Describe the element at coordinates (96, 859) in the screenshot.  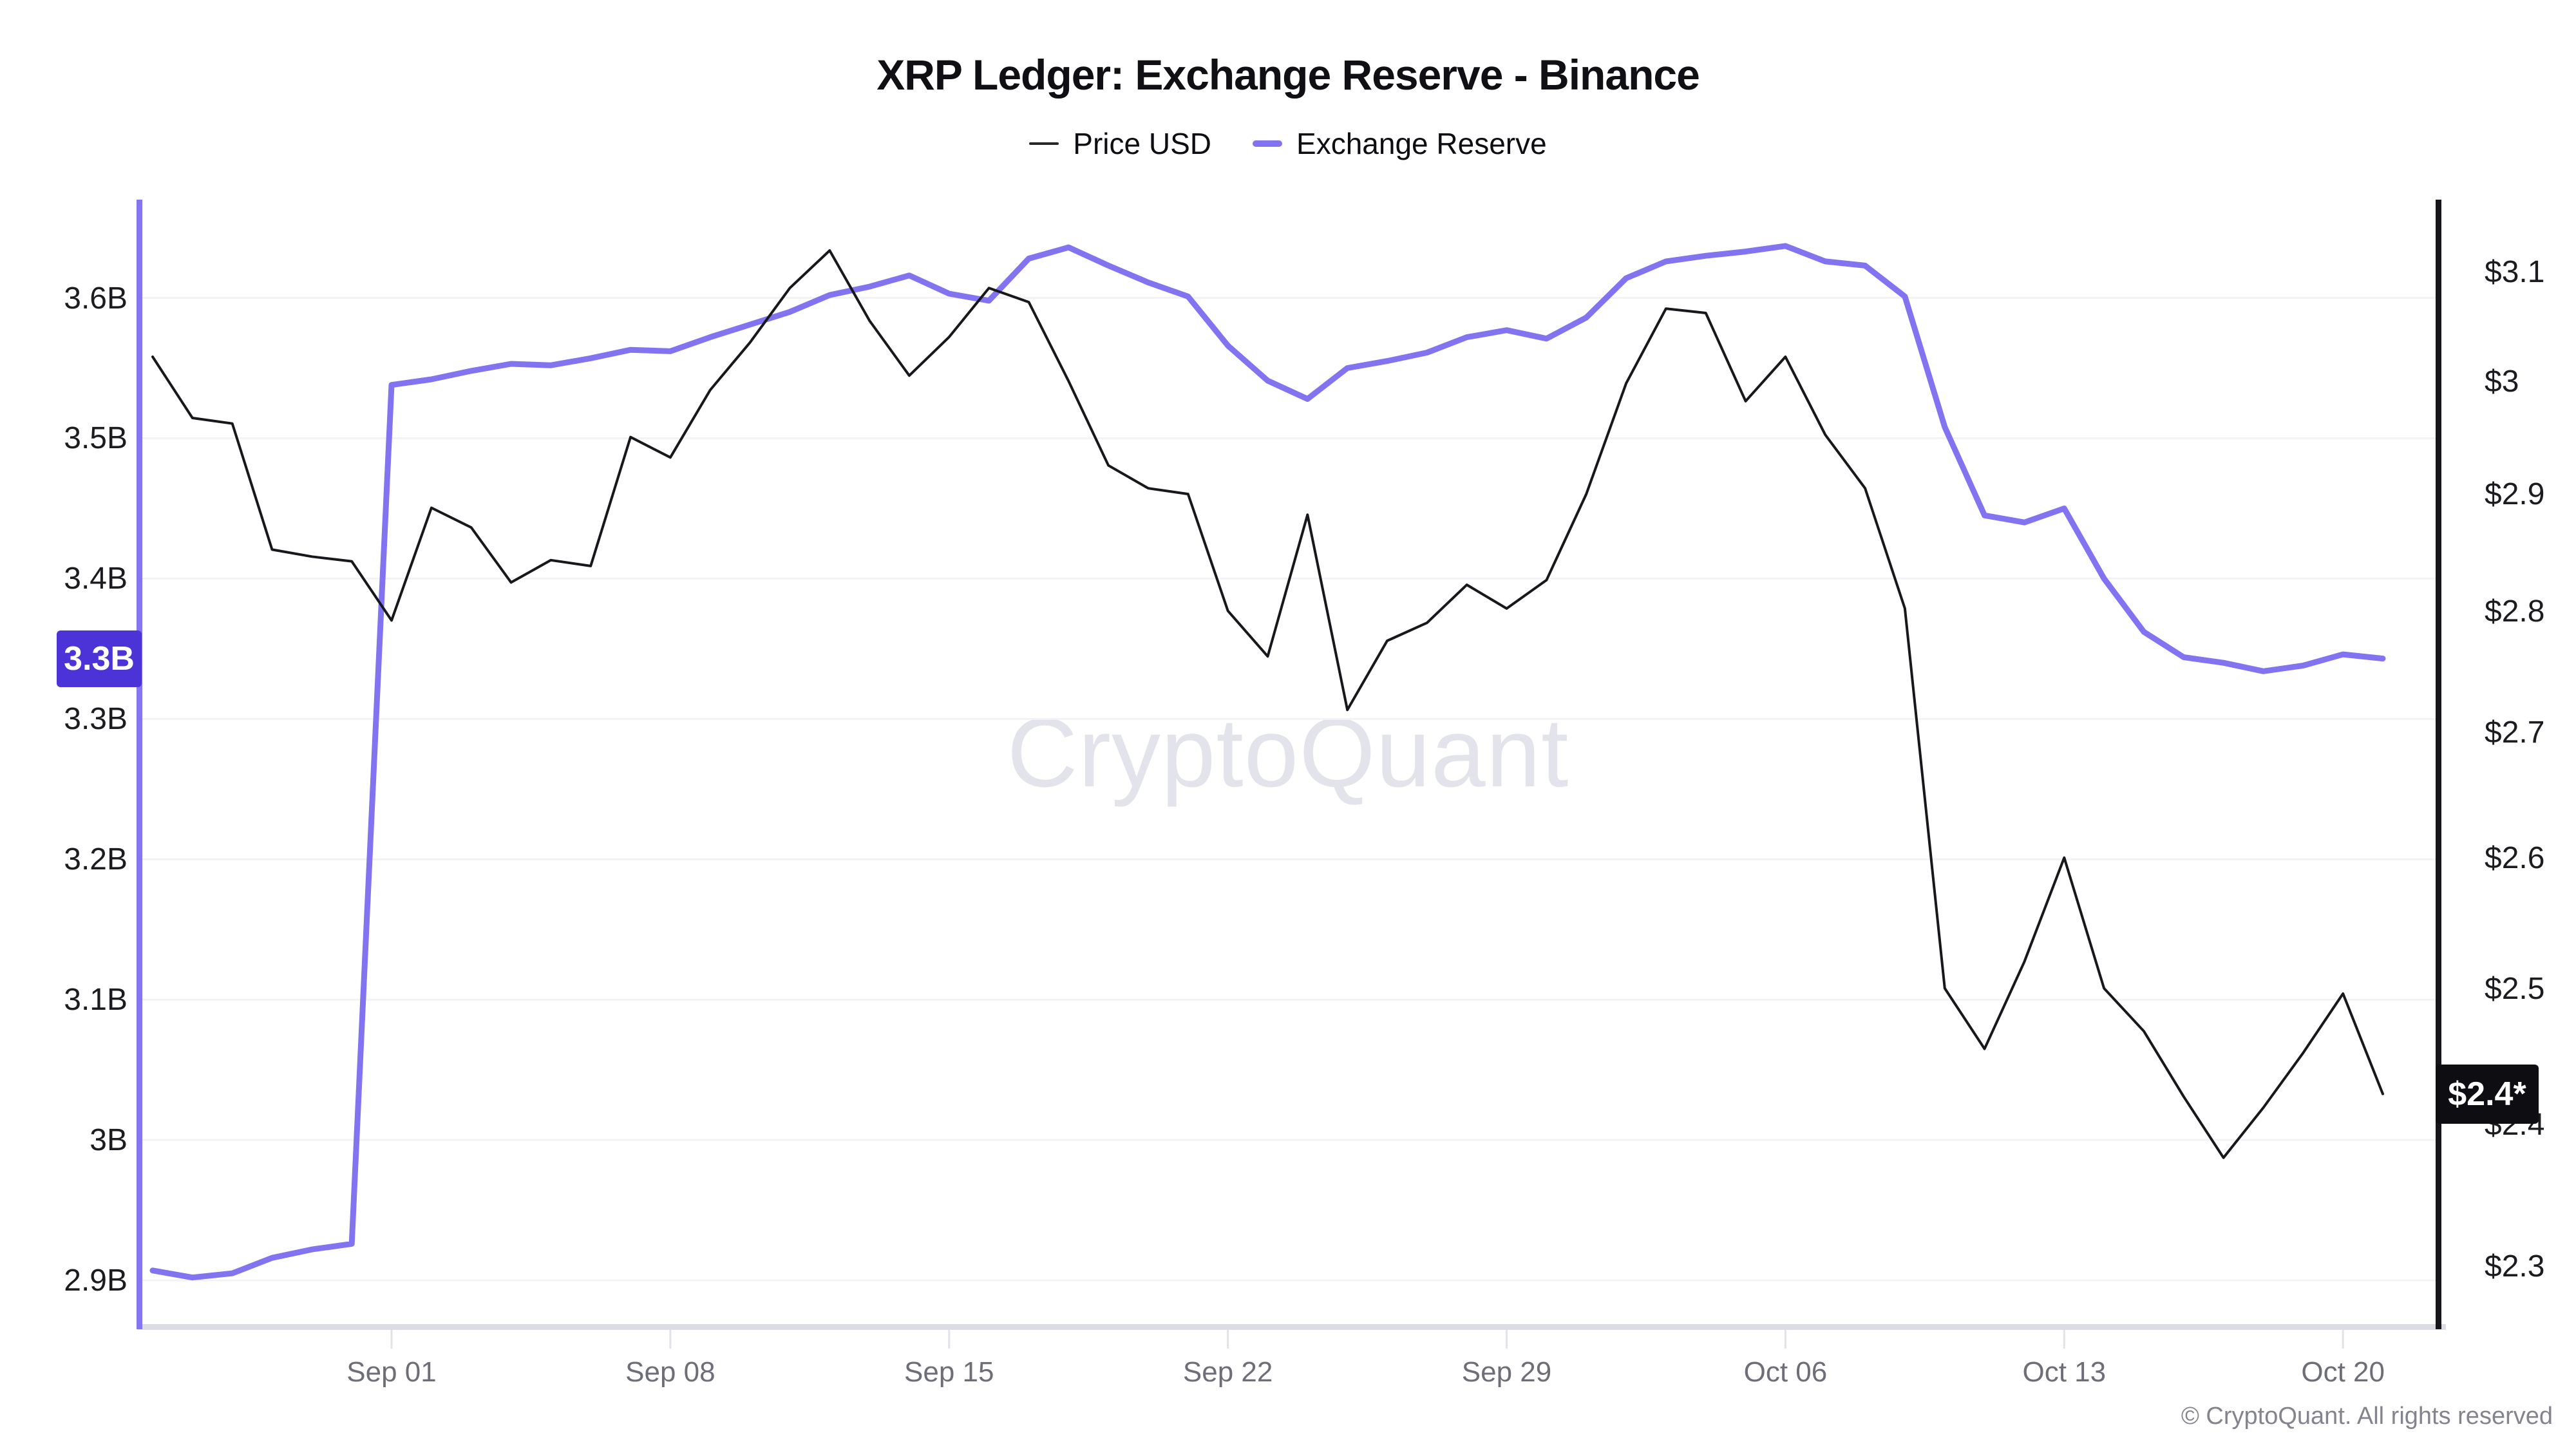
I see `left-axis-tick-label: 3.2B` at that location.